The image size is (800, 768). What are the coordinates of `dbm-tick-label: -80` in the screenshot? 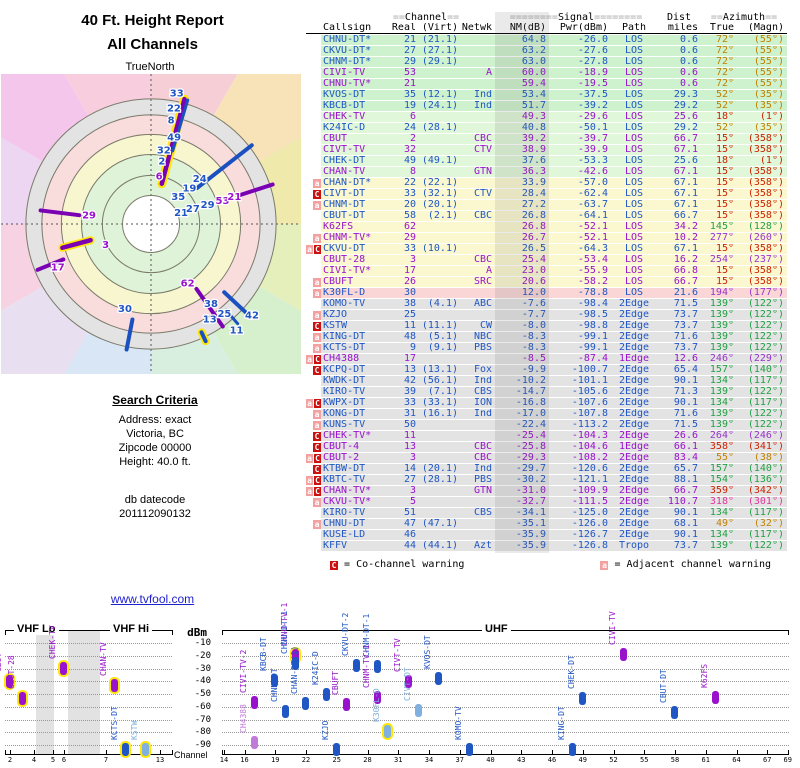 It's located at (202, 732).